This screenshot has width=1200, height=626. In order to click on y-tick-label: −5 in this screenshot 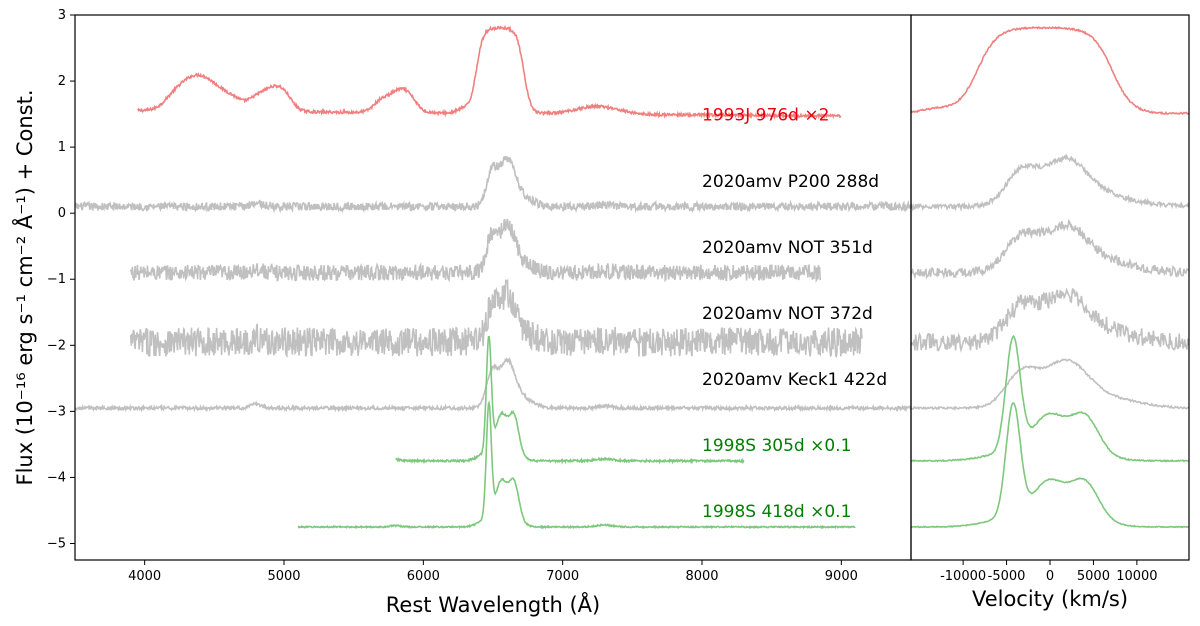, I will do `click(56, 543)`.